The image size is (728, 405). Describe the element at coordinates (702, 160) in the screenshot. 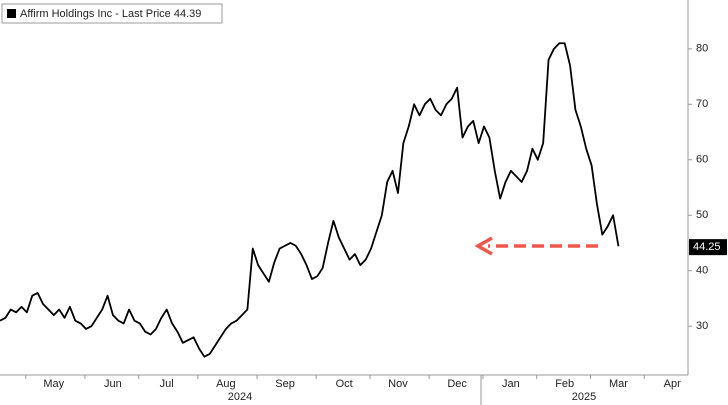

I see `y-tick-label: 60` at that location.